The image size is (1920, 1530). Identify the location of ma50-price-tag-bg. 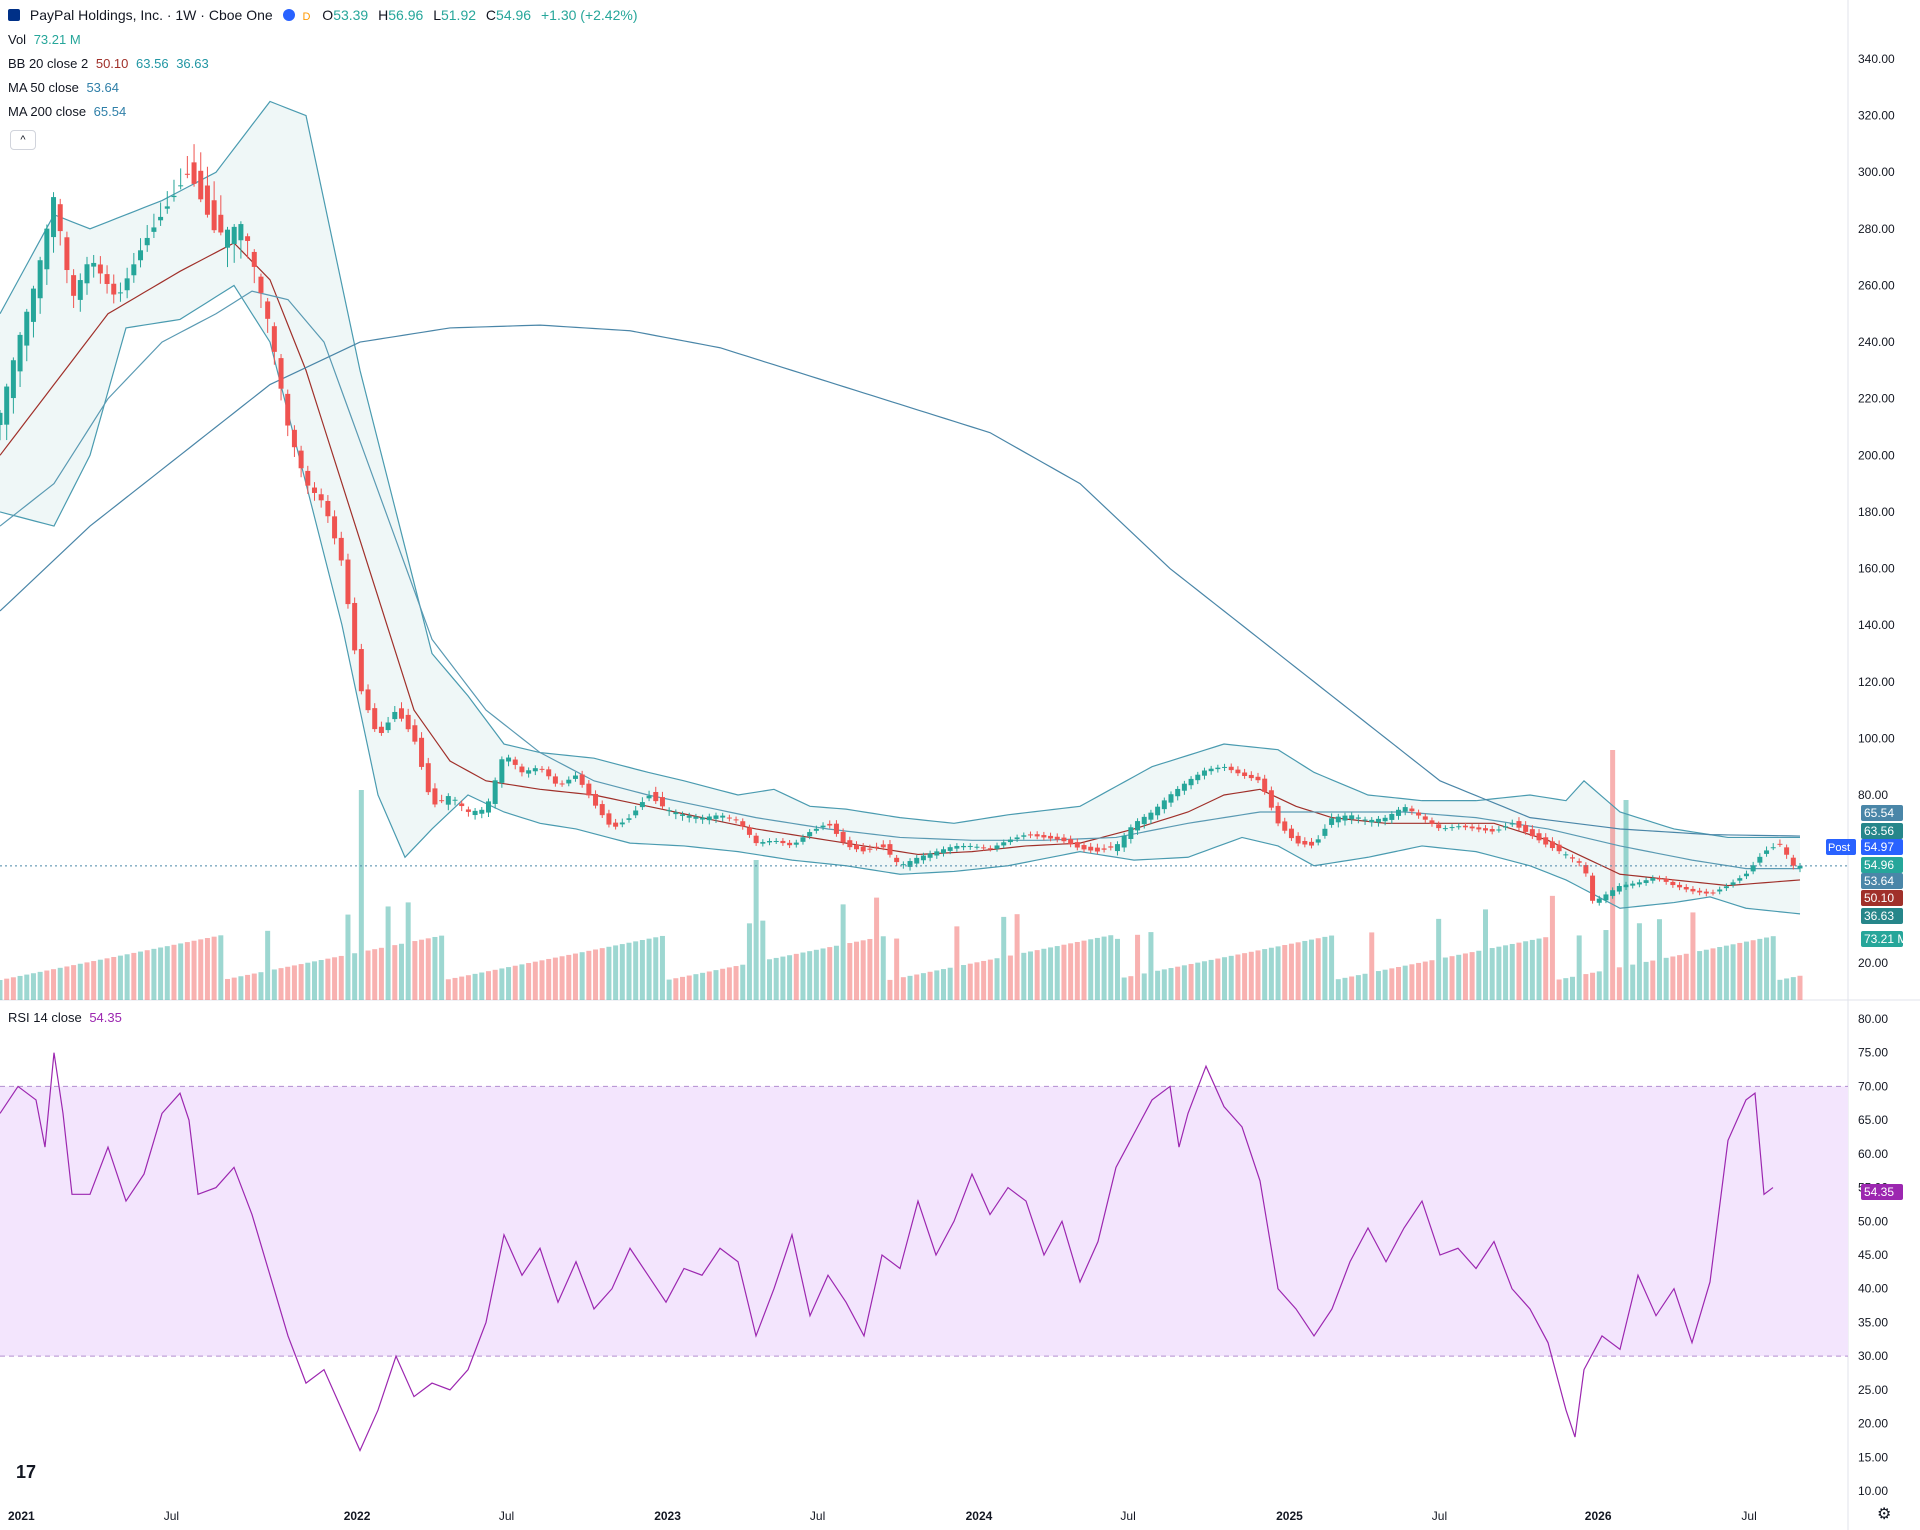
(1882, 881).